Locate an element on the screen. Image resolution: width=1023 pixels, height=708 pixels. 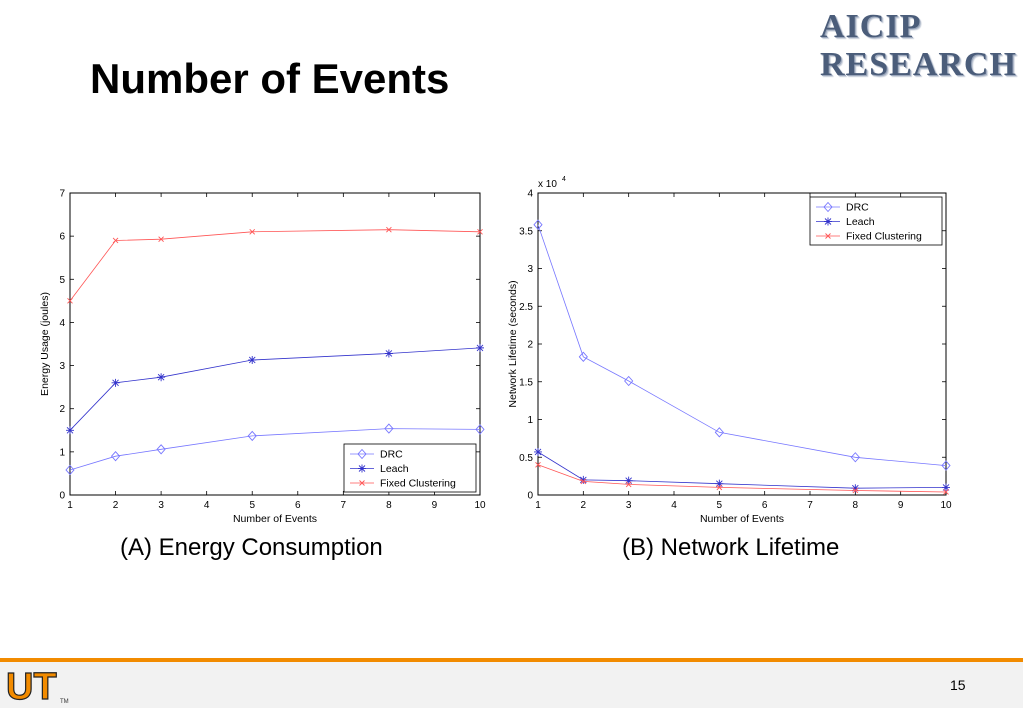
chart-a-x-tick-label: 5 is located at coordinates (252, 505).